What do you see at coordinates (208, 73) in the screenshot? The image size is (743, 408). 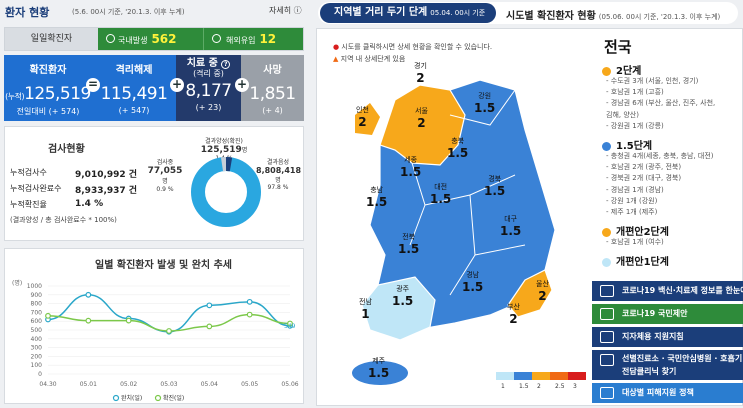 I see `stat-treatment-subtitle: (격리 중)` at bounding box center [208, 73].